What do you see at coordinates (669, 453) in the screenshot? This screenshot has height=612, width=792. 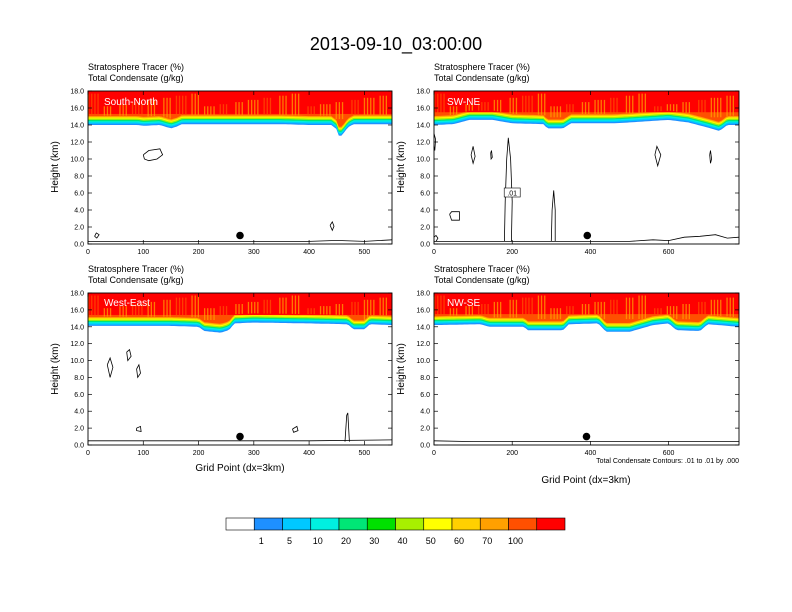 I see `nw-se-xtick-label: 600` at bounding box center [669, 453].